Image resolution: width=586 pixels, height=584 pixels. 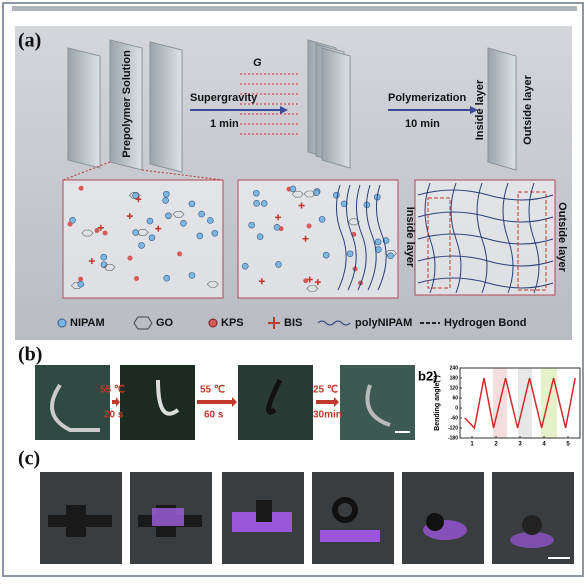 What do you see at coordinates (410, 237) in the screenshot?
I see `inset-label: Inside layer` at bounding box center [410, 237].